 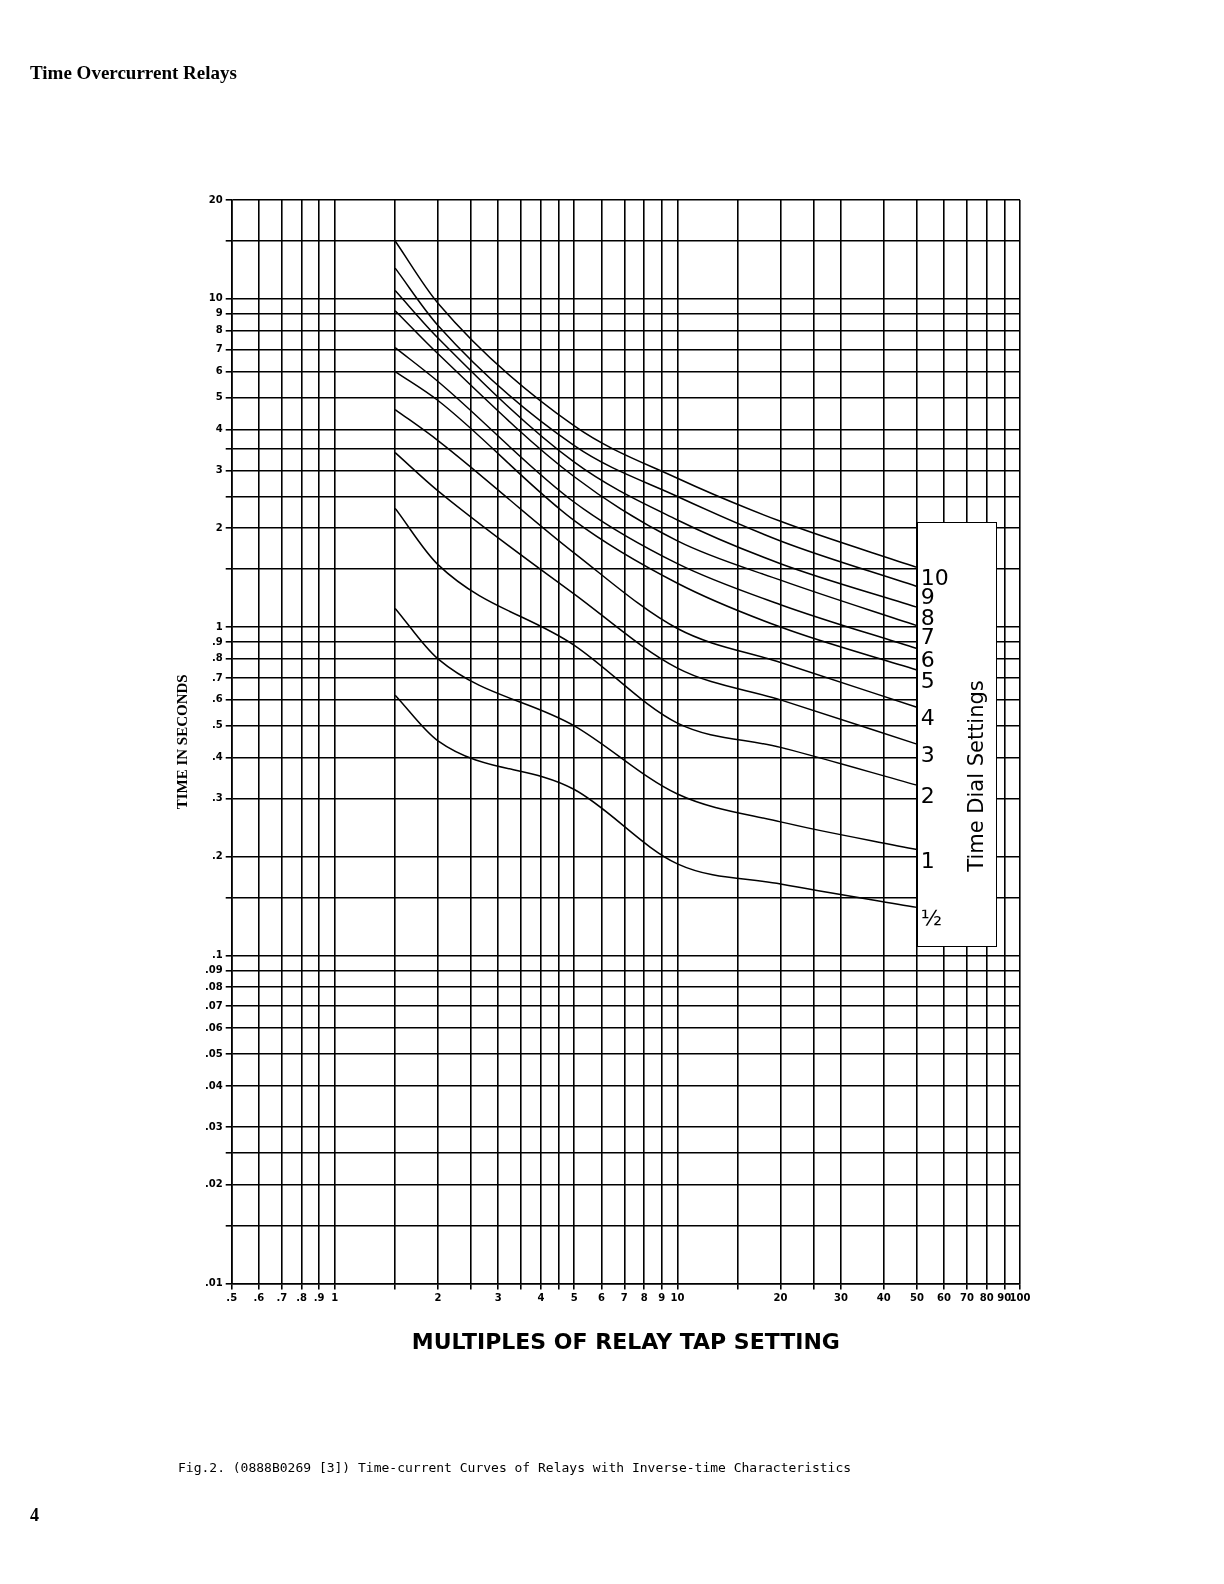 What do you see at coordinates (217, 641) in the screenshot?
I see `y-tick-label: .9` at bounding box center [217, 641].